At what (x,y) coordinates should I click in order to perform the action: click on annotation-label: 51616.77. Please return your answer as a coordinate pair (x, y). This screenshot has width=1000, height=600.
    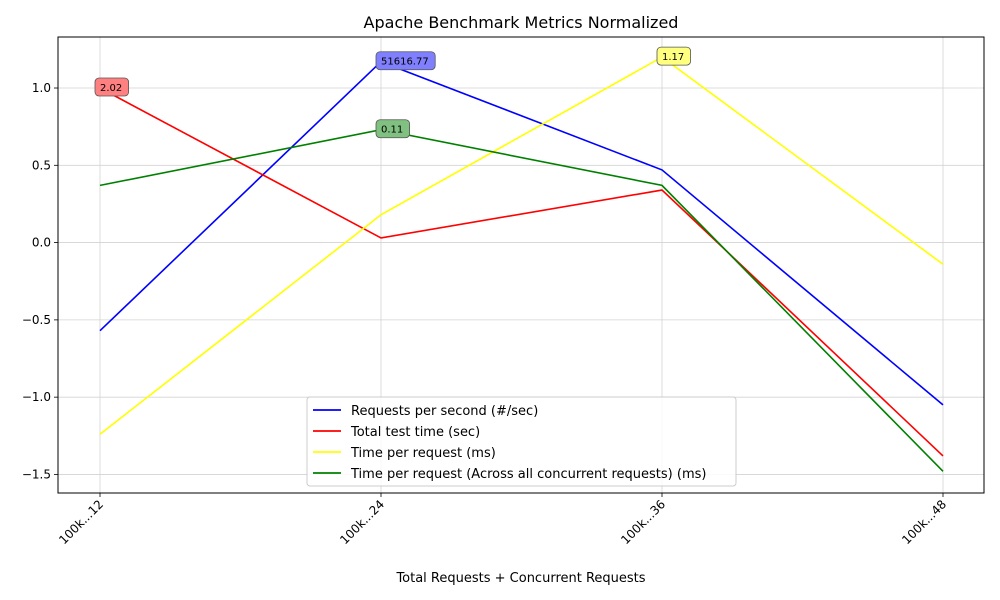
    Looking at the image, I should click on (405, 62).